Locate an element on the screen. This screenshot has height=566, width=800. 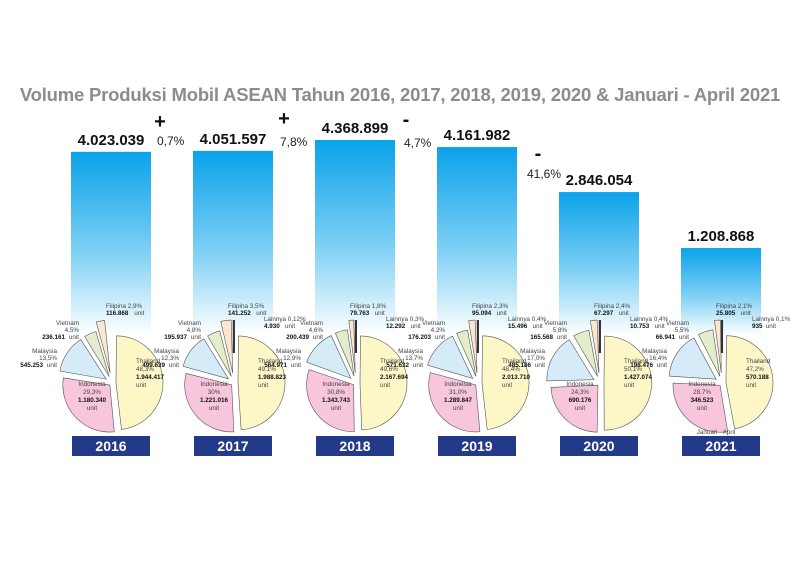
pie-label-2019-filipina-name: Filipina 2,3% is located at coordinates (490, 306).